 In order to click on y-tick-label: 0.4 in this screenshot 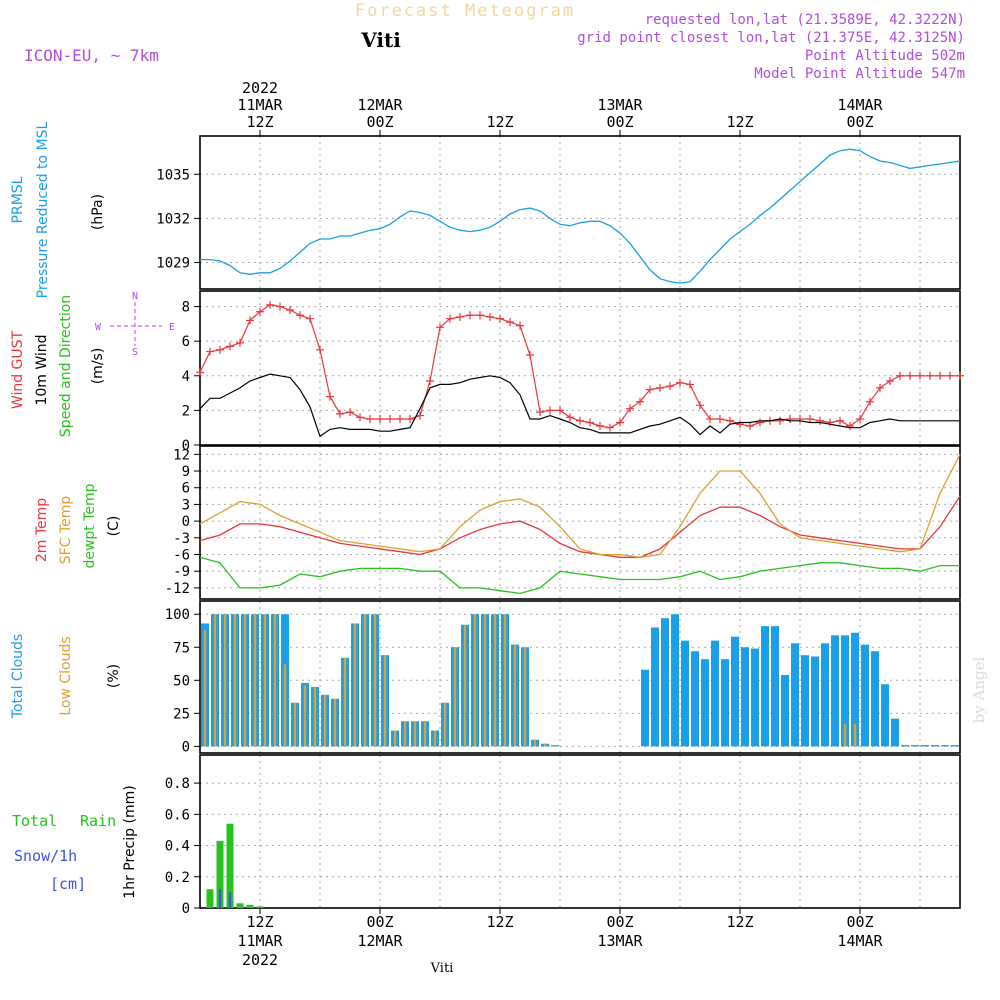, I will do `click(177, 847)`.